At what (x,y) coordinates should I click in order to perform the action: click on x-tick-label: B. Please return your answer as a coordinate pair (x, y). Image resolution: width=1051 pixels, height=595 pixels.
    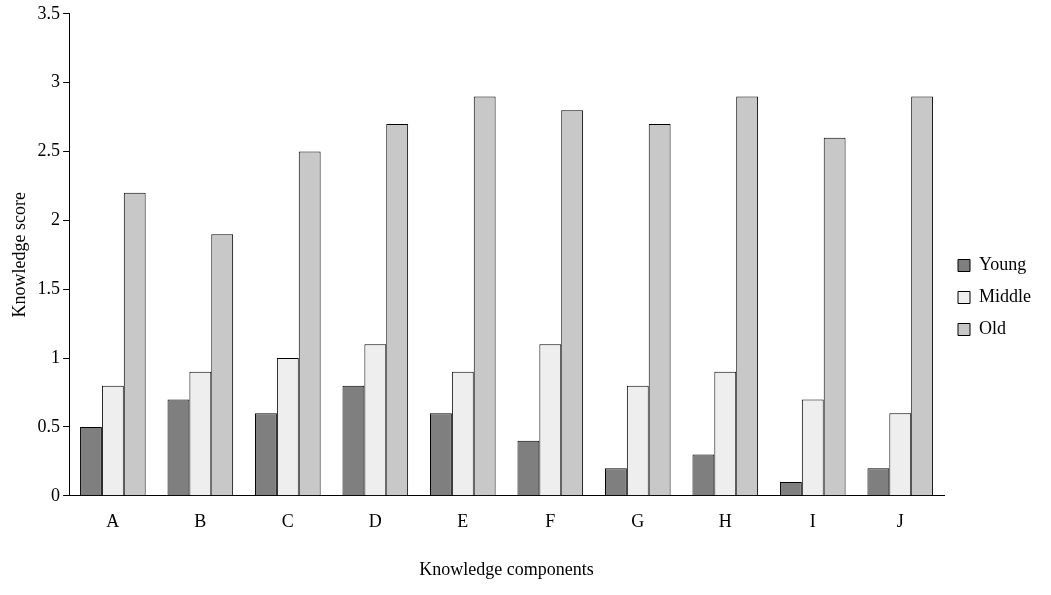
    Looking at the image, I should click on (200, 521).